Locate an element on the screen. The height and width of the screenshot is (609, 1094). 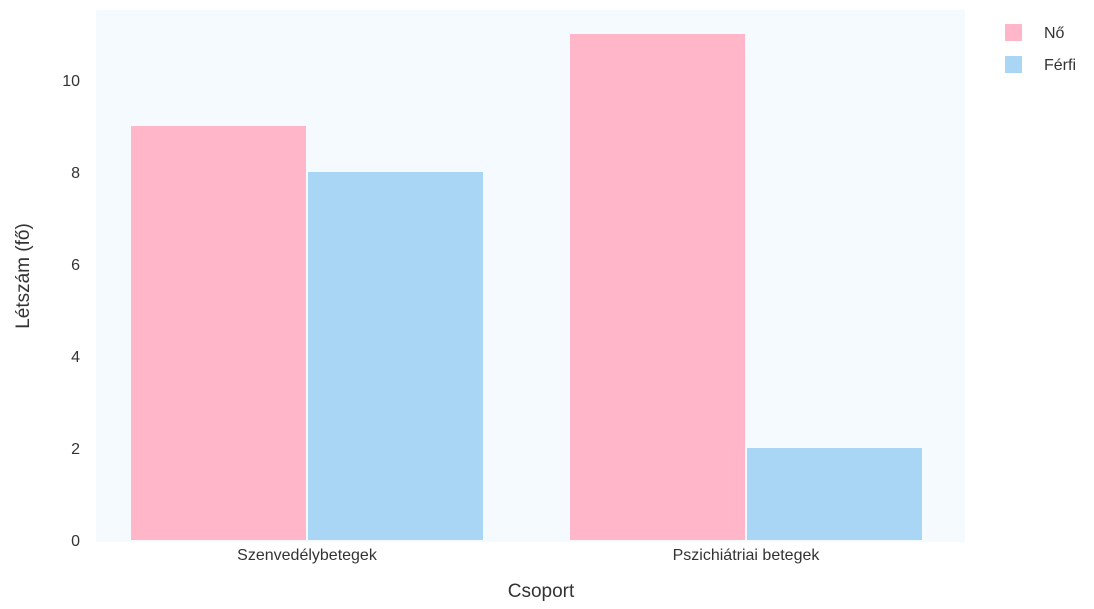
legend-swatch-no is located at coordinates (1013, 32).